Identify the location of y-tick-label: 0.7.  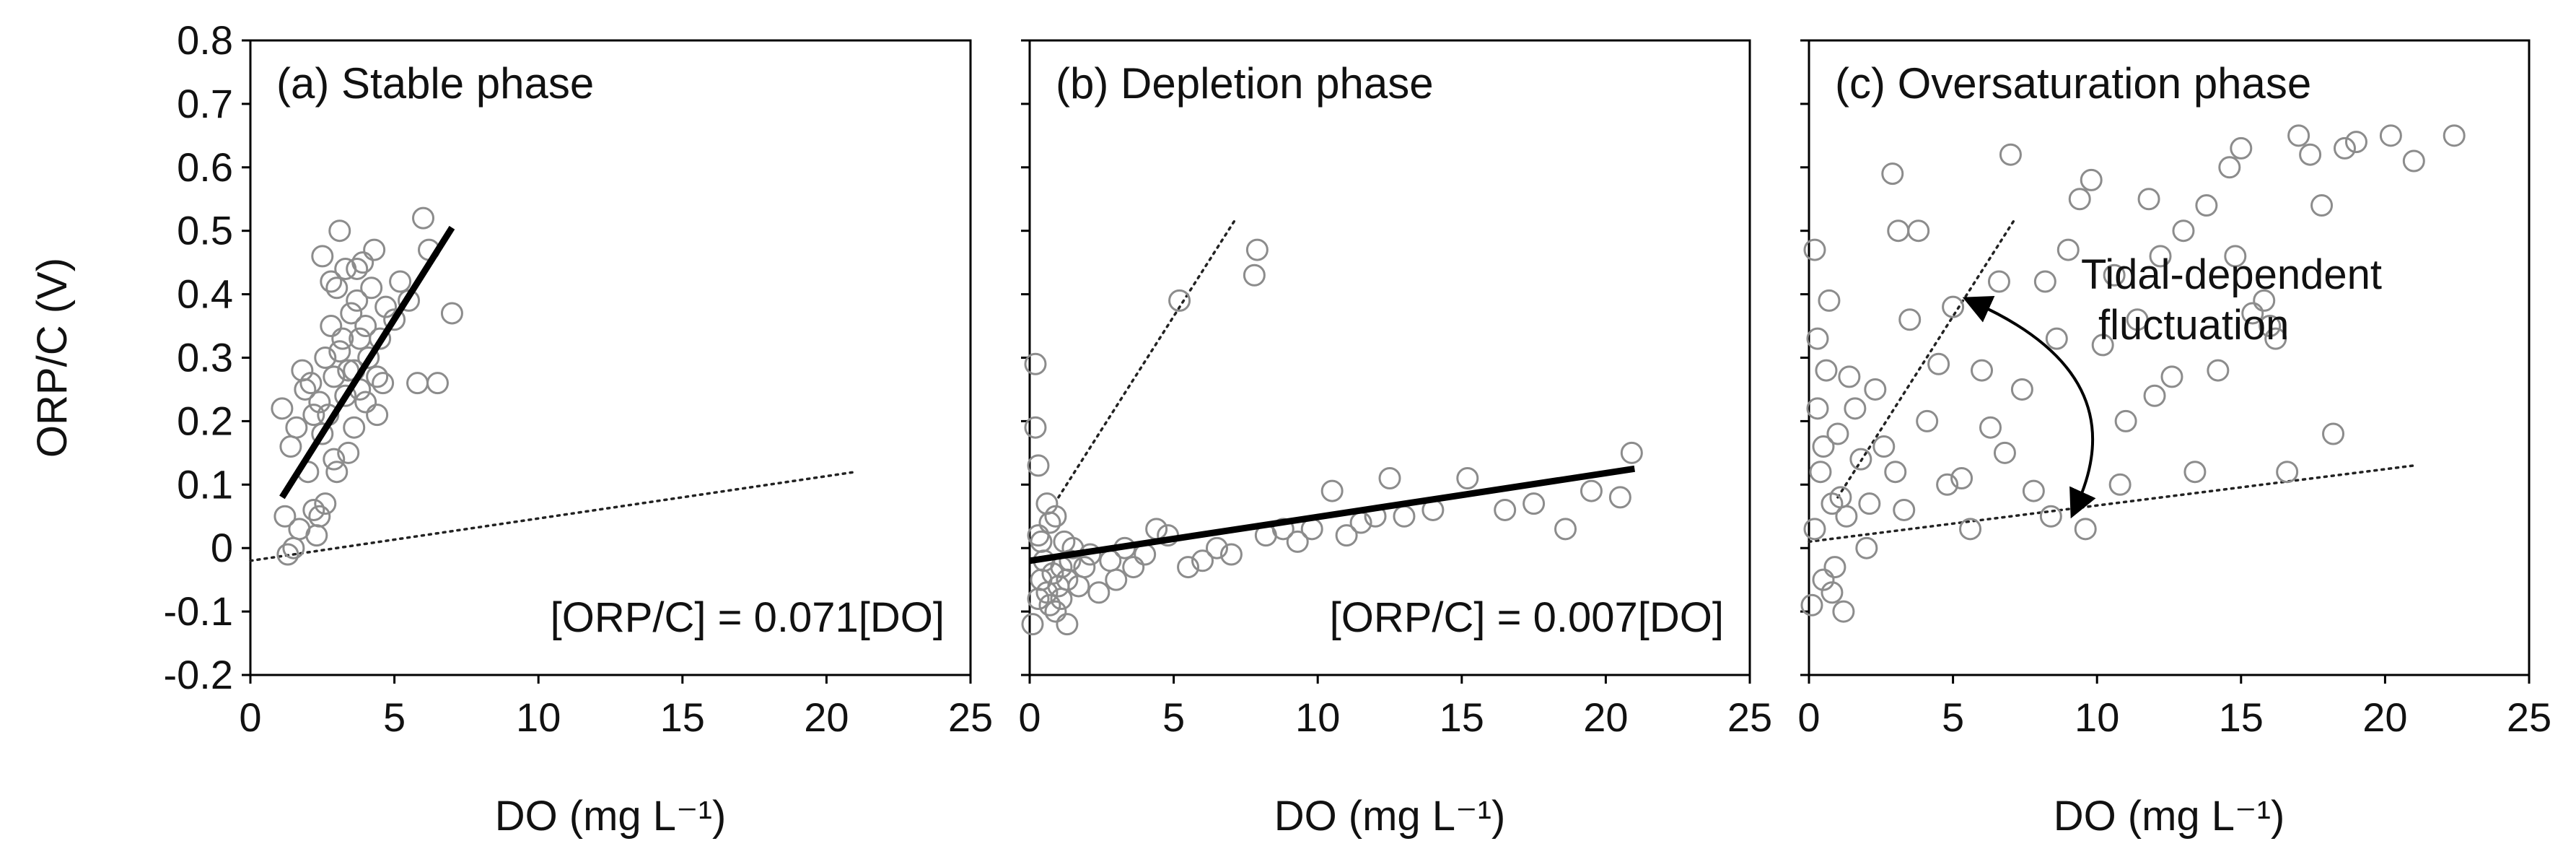
(205, 104).